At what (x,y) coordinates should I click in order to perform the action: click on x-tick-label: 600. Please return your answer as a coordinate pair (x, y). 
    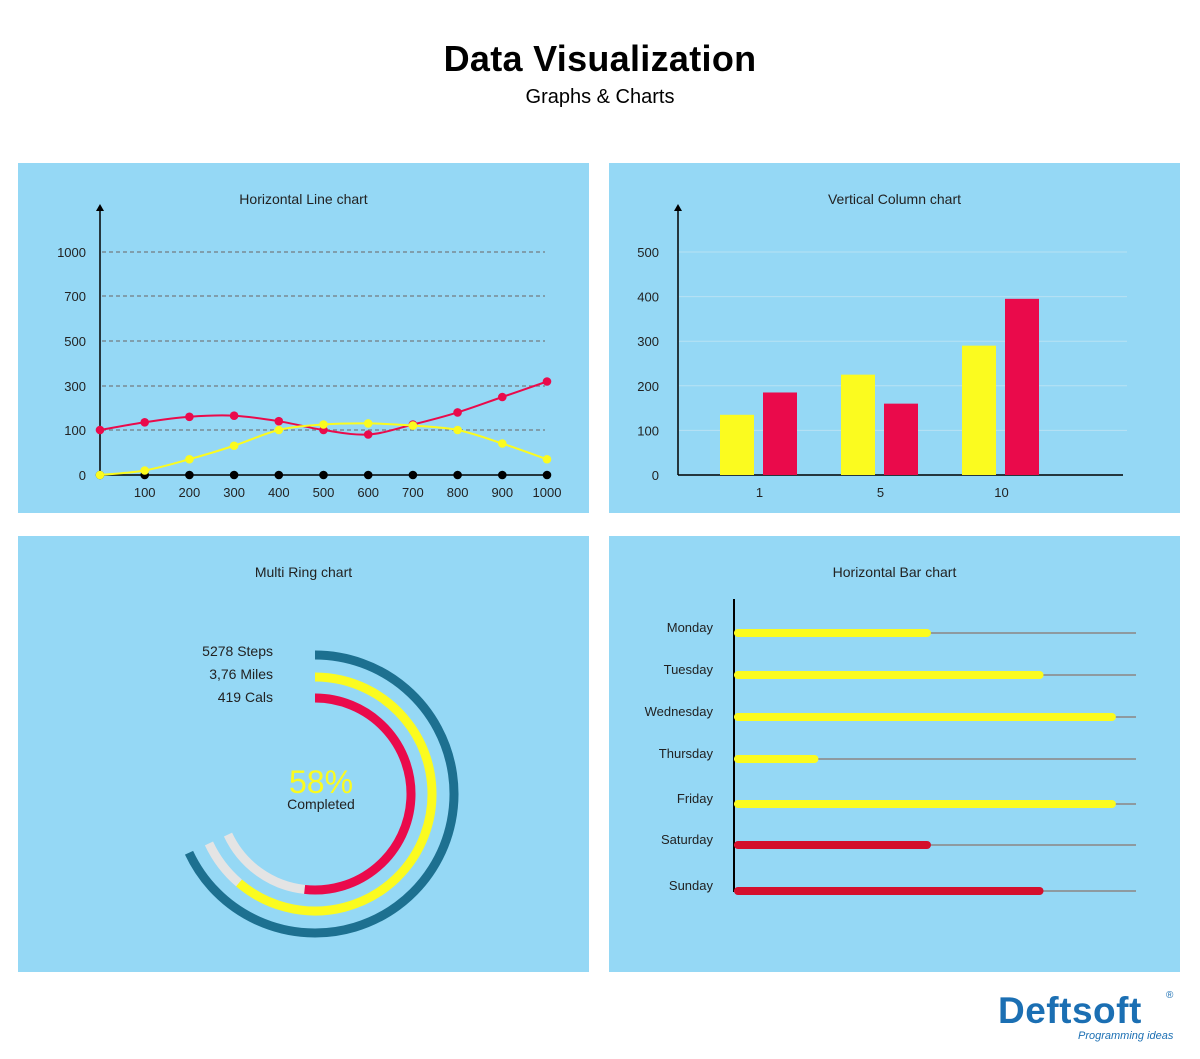
    Looking at the image, I should click on (368, 492).